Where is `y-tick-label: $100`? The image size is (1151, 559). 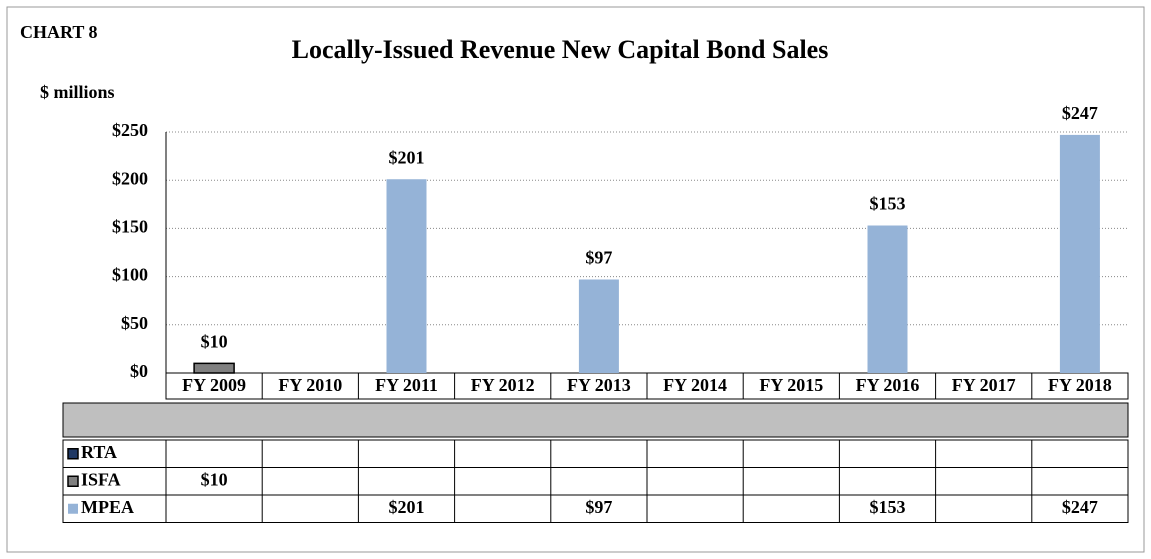 y-tick-label: $100 is located at coordinates (130, 275).